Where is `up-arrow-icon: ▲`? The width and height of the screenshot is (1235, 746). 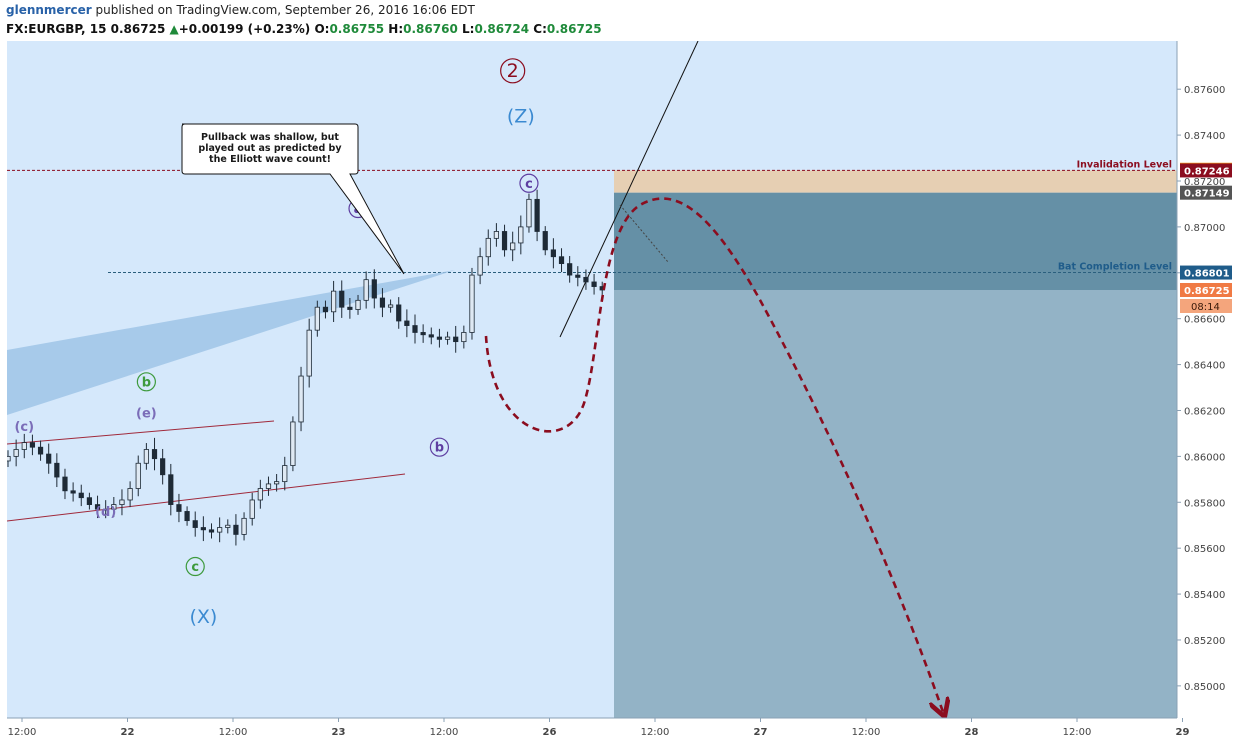 up-arrow-icon: ▲ is located at coordinates (174, 29).